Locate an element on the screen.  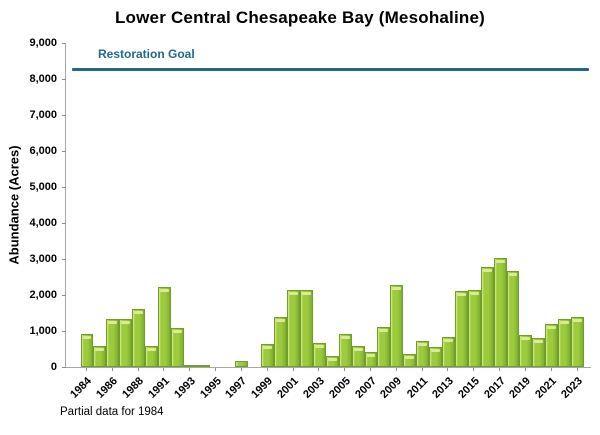
bar-2000 is located at coordinates (281, 342).